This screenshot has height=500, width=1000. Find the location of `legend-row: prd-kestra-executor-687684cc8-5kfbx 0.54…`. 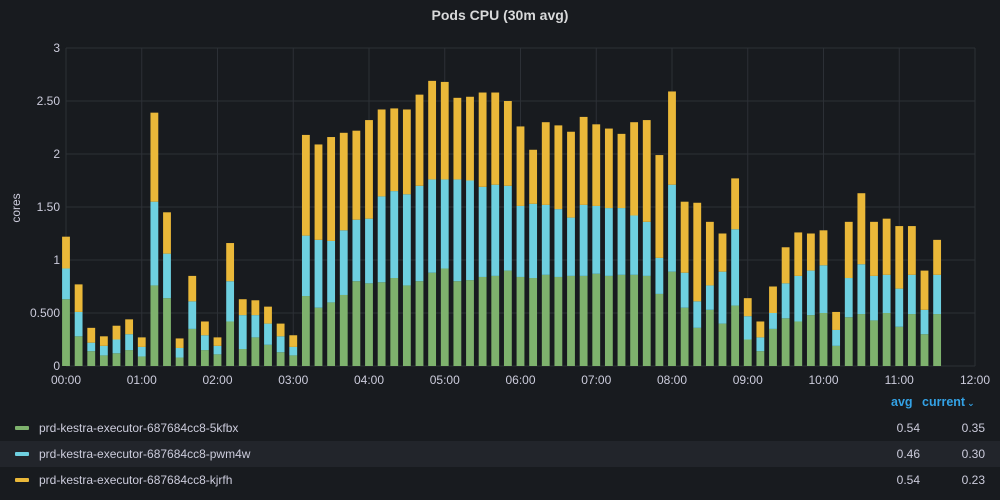

legend-row: prd-kestra-executor-687684cc8-5kfbx 0.54… is located at coordinates (500, 428).